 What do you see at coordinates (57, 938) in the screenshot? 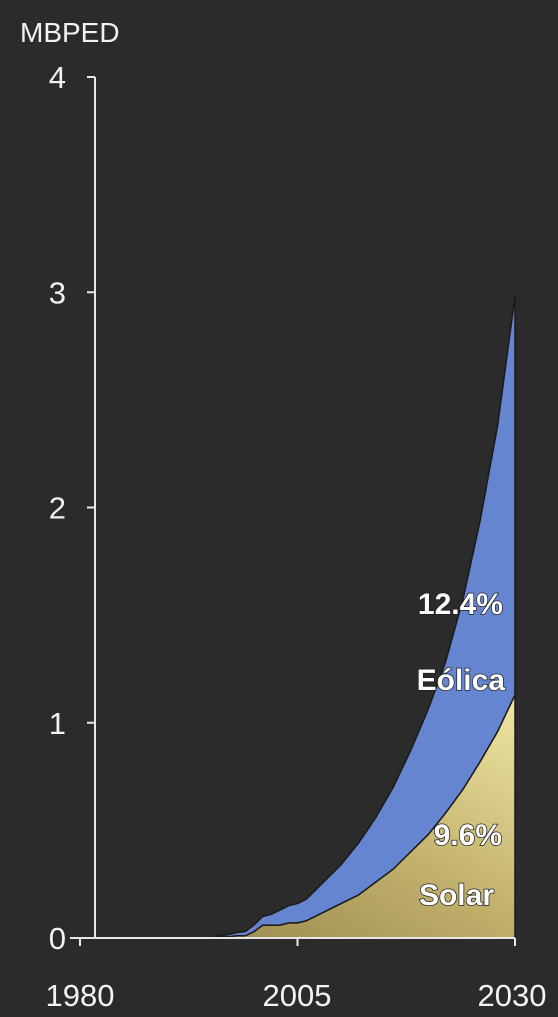
I see `y-tick-label: 0` at bounding box center [57, 938].